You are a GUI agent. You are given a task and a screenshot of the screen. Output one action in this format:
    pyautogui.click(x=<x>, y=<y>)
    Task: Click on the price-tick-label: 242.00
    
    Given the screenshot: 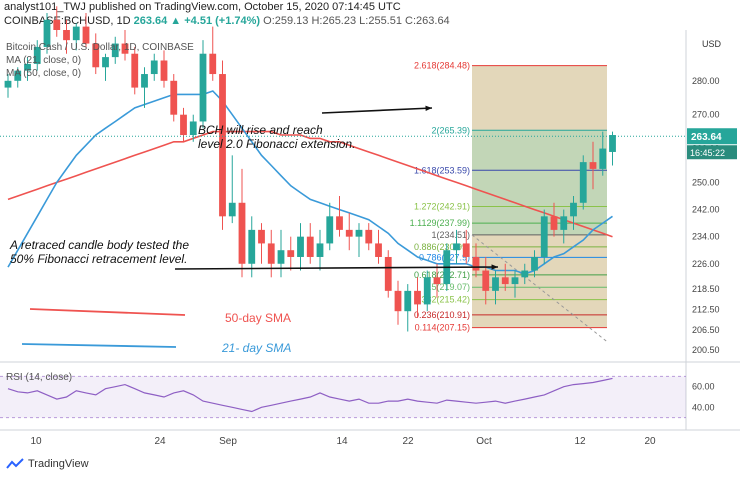 What is the action you would take?
    pyautogui.click(x=706, y=210)
    